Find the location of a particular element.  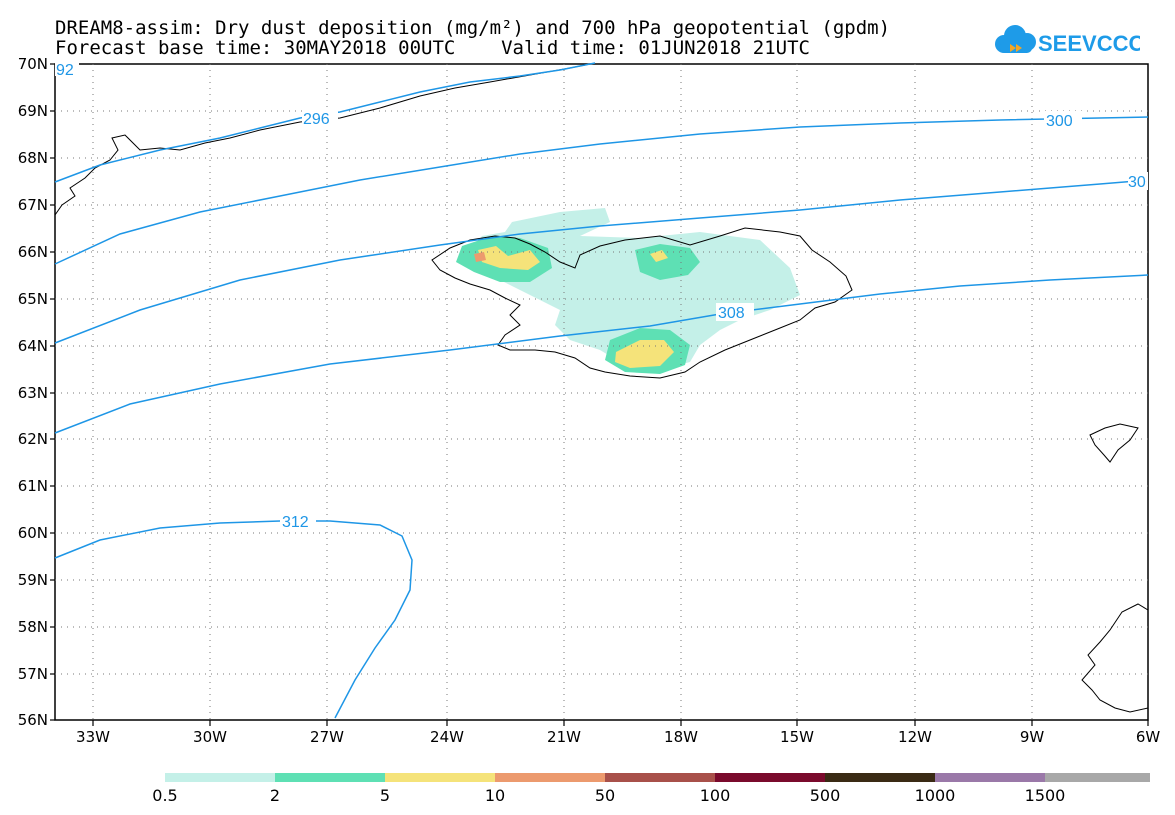

lon-label-33w: 33W is located at coordinates (93, 737).